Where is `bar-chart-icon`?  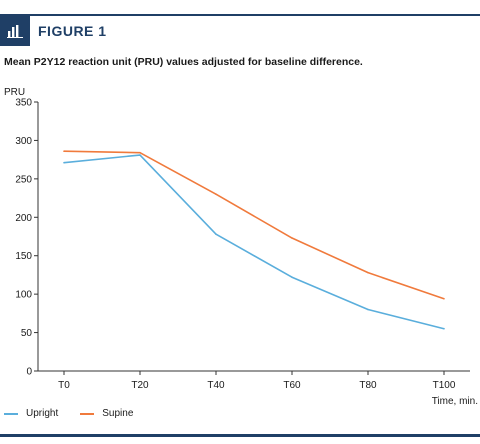
bar-chart-icon is located at coordinates (15, 31).